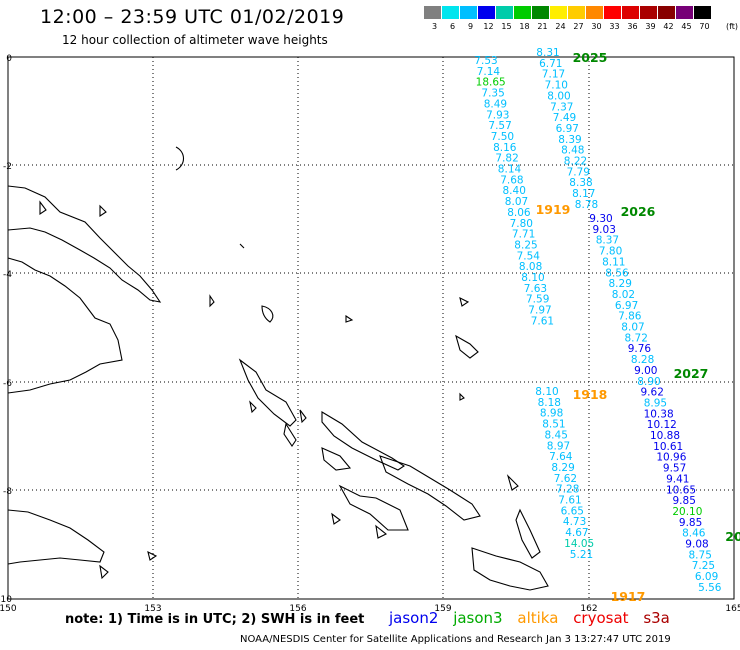 The image size is (740, 650). What do you see at coordinates (561, 457) in the screenshot?
I see `wave-height-value: 7.64` at bounding box center [561, 457].